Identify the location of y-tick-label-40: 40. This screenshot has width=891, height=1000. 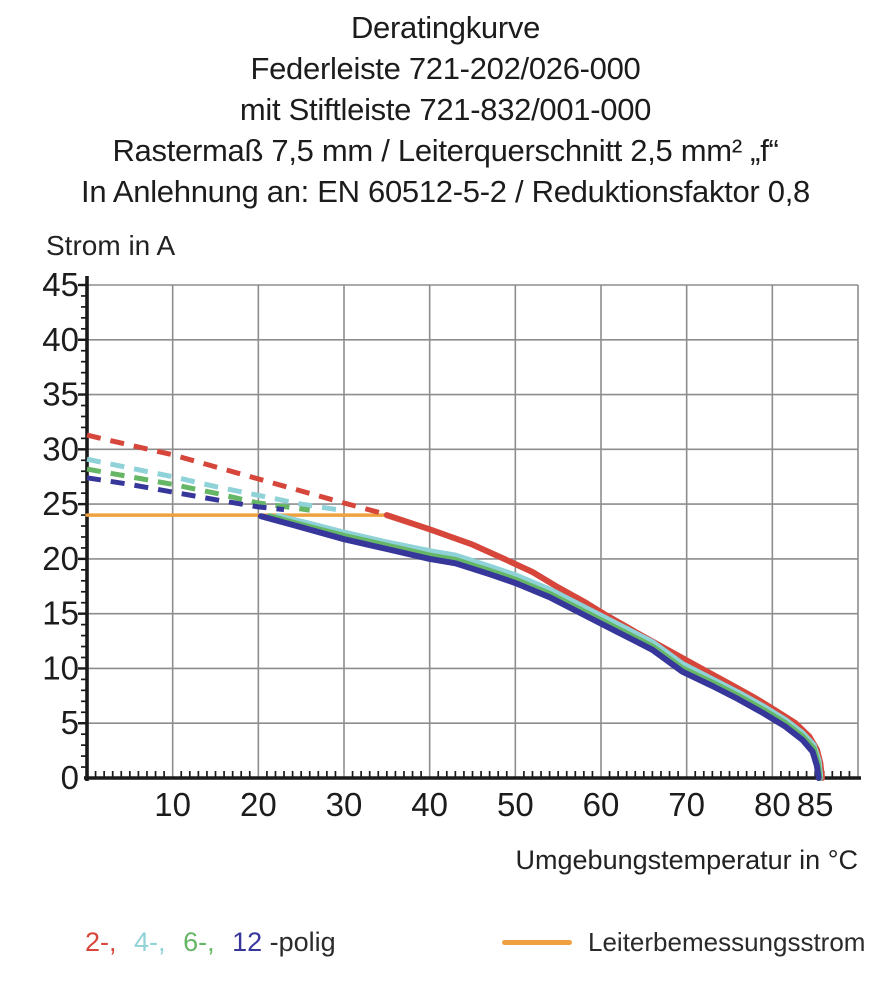
(60, 339).